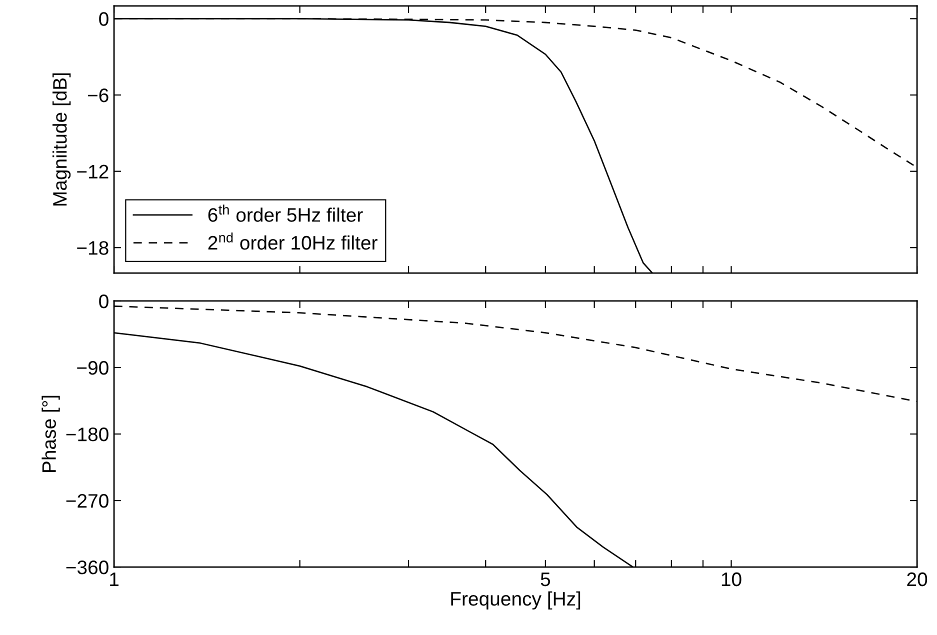  I want to click on y-tick-label: −360, so click(87, 567).